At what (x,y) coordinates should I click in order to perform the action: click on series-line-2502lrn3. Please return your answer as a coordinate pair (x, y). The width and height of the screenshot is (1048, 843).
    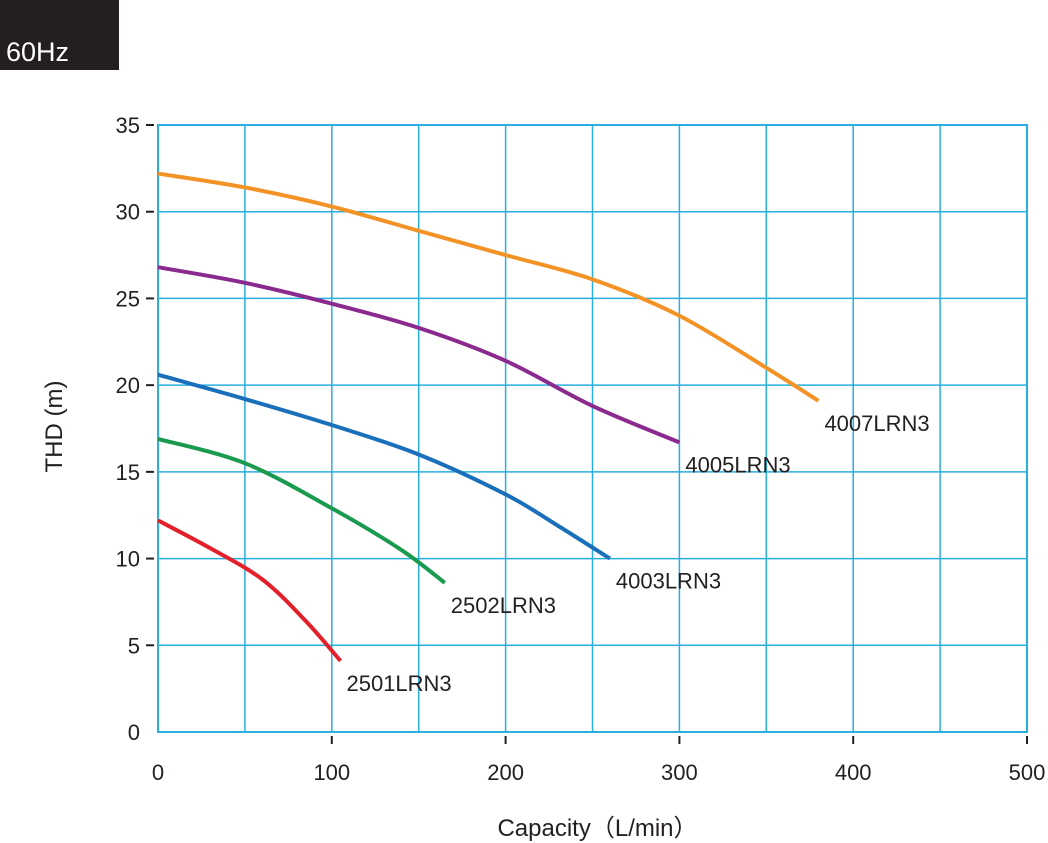
    Looking at the image, I should click on (301, 510).